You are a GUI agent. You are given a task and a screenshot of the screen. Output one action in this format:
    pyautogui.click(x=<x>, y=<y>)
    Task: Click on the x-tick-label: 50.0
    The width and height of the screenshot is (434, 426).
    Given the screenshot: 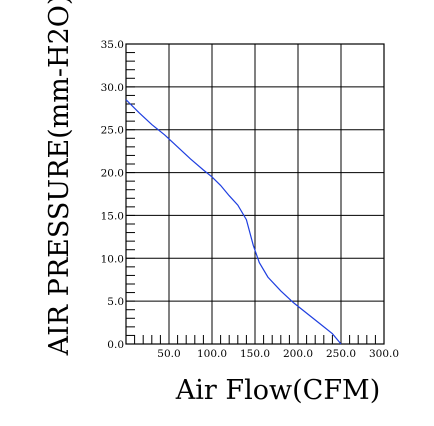 What is the action you would take?
    pyautogui.click(x=168, y=354)
    